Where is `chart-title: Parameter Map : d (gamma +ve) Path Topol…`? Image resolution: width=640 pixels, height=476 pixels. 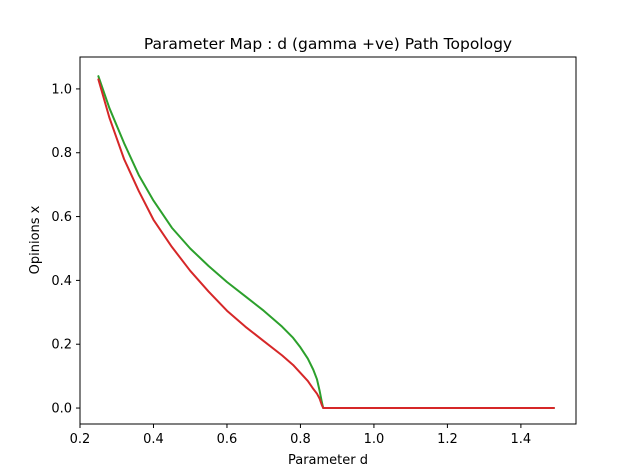
chart-title: Parameter Map : d (gamma +ve) Path Topol… is located at coordinates (328, 44).